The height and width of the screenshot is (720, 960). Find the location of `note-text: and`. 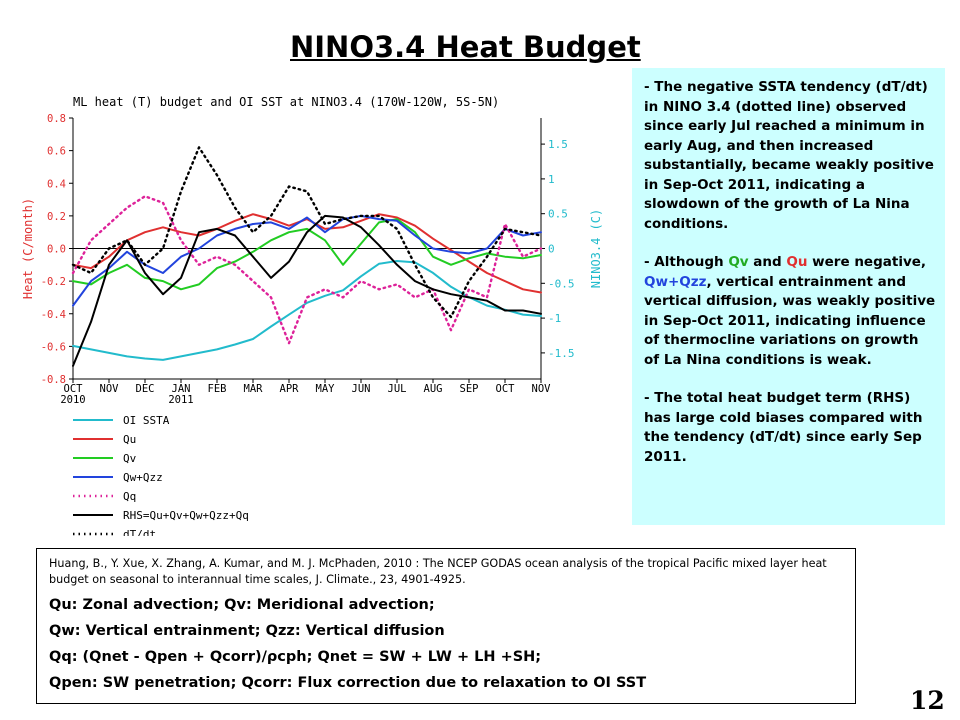

note-text: and is located at coordinates (767, 262).